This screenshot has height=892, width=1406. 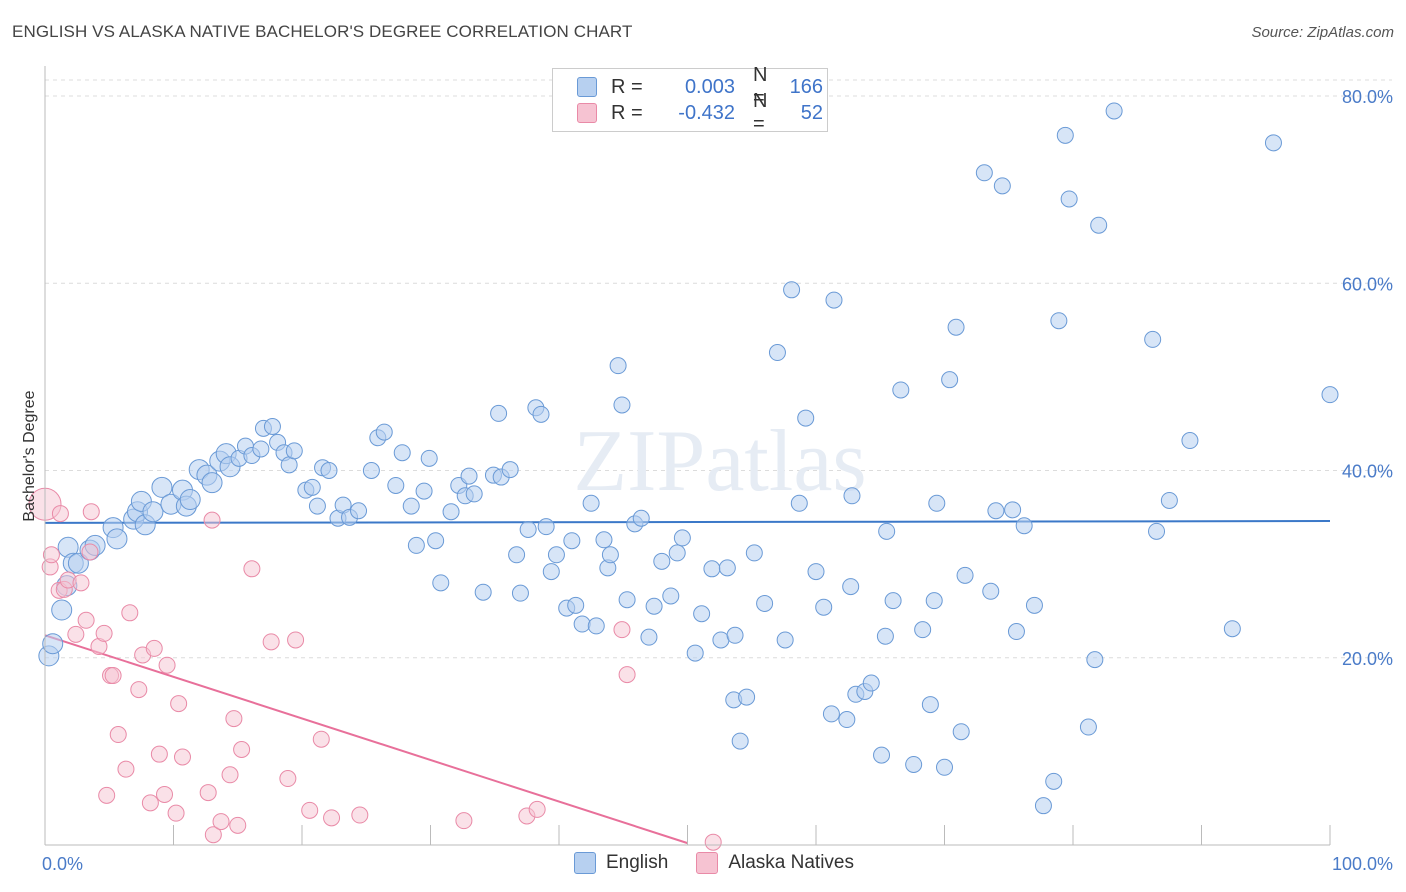 I want to click on y-tick-label: 20.0%, so click(x=1367, y=659).